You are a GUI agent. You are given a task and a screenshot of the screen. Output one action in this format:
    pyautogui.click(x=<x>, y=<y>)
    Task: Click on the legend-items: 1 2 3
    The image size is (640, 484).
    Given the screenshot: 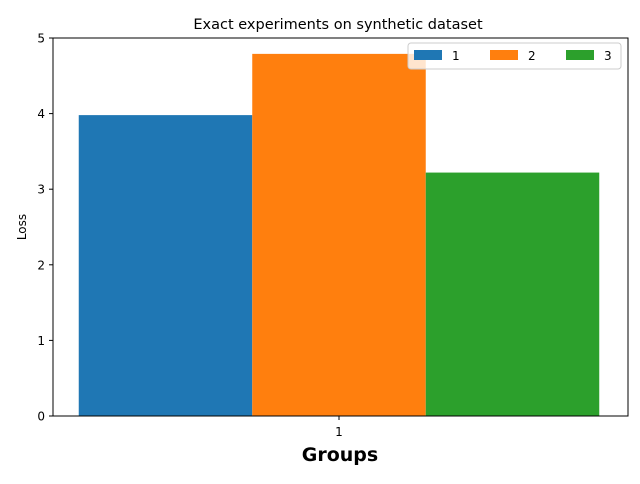 What is the action you would take?
    pyautogui.click(x=513, y=56)
    